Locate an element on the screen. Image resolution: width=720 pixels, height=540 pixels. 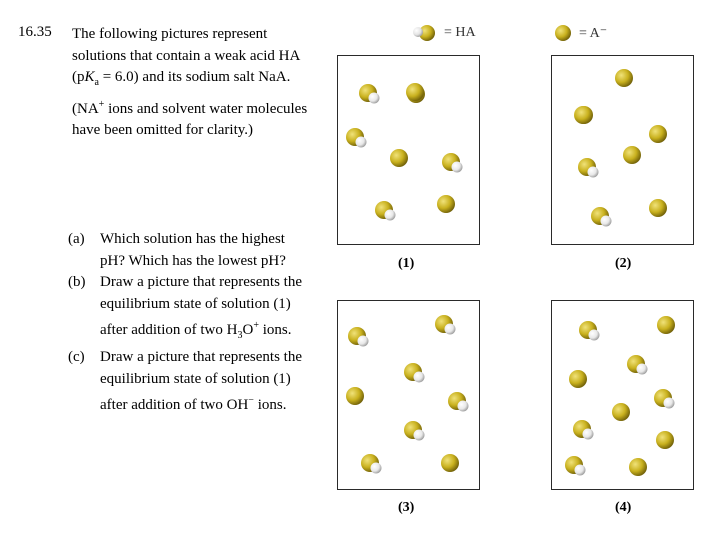
legend-a-label: = A⁻ is located at coordinates (593, 33).